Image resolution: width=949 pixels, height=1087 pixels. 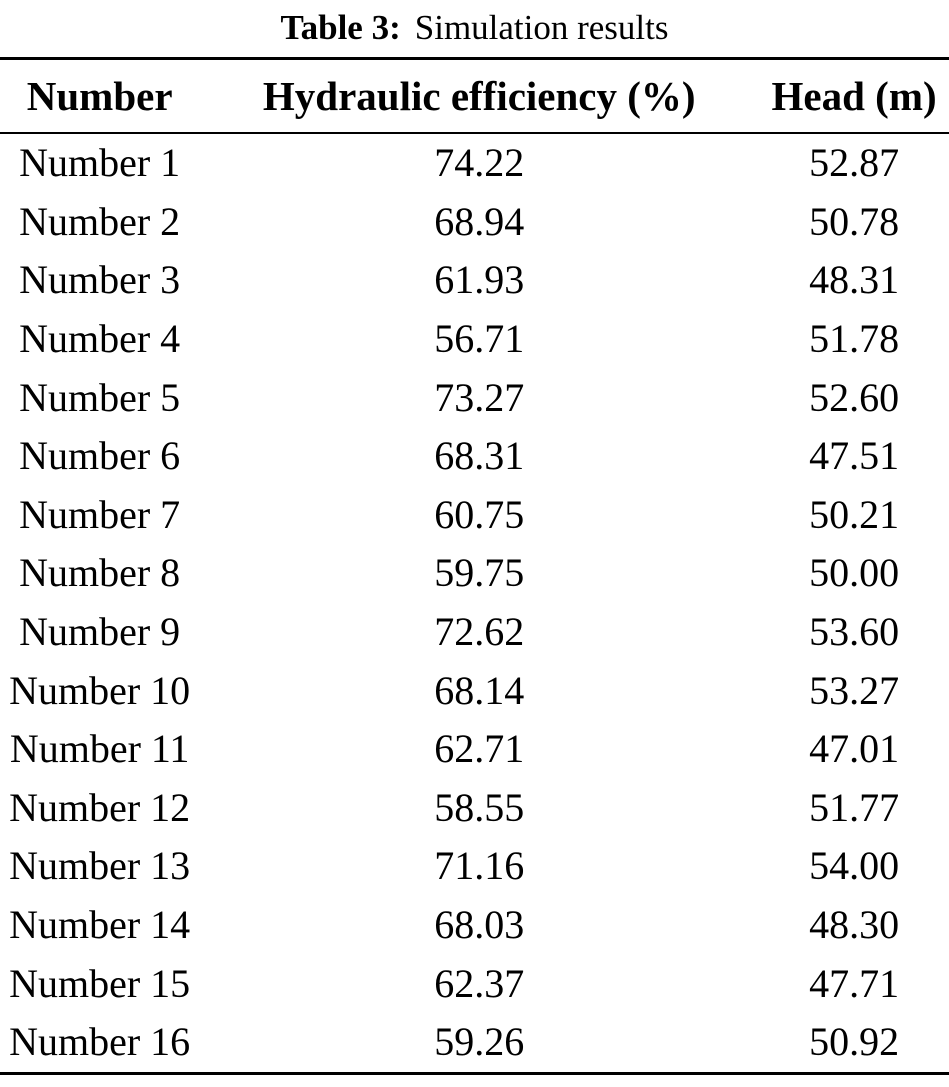 I want to click on row-label: Number 11, so click(x=99, y=749).